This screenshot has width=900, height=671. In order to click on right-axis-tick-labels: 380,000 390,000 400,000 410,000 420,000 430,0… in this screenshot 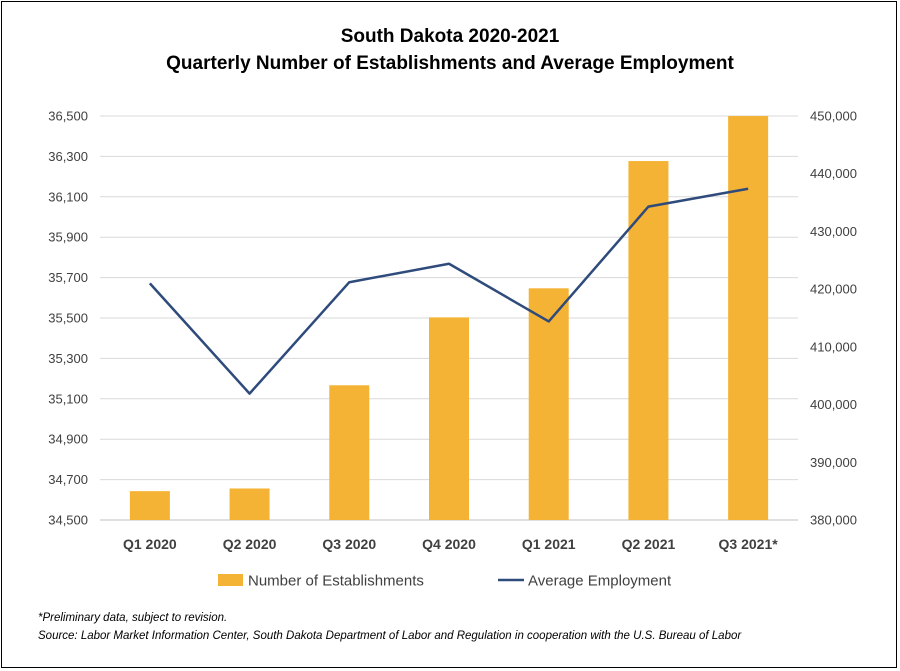, I will do `click(833, 318)`.